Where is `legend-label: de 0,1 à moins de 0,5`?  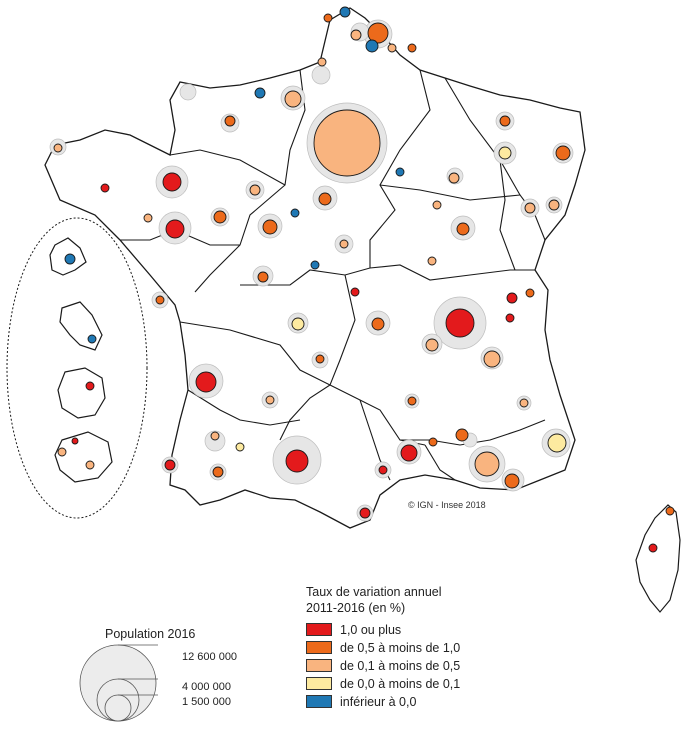
legend-label: de 0,1 à moins de 0,5 is located at coordinates (400, 665).